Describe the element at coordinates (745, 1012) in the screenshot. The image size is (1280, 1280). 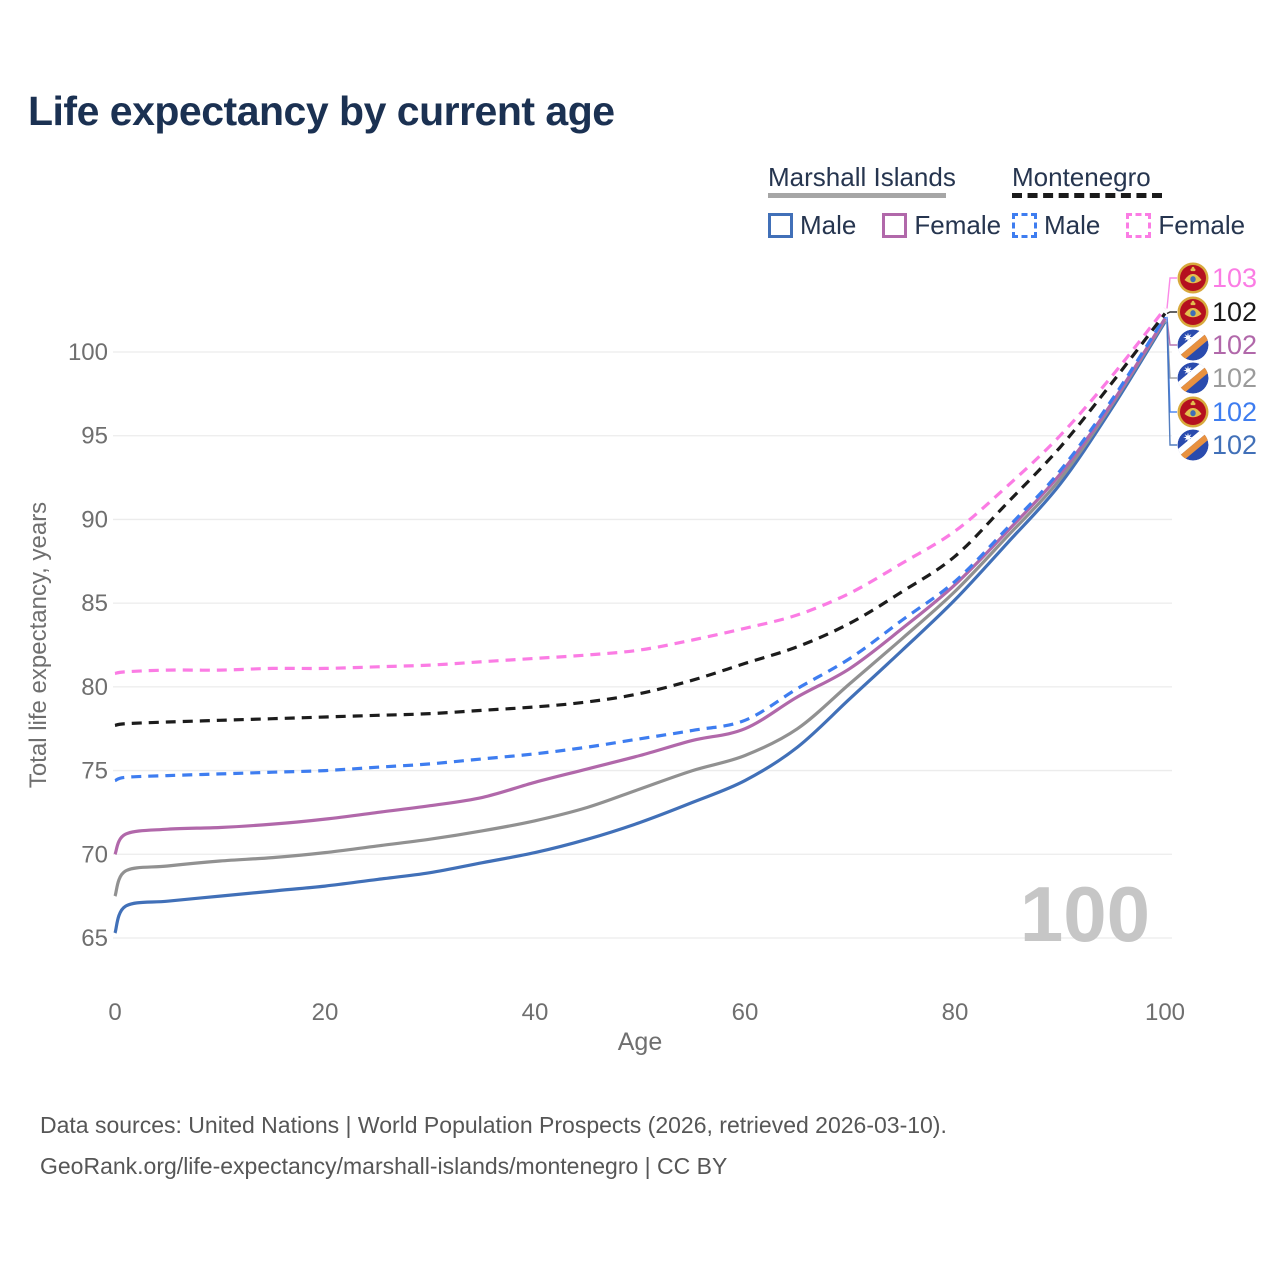
I see `x-tick-label: 60` at that location.